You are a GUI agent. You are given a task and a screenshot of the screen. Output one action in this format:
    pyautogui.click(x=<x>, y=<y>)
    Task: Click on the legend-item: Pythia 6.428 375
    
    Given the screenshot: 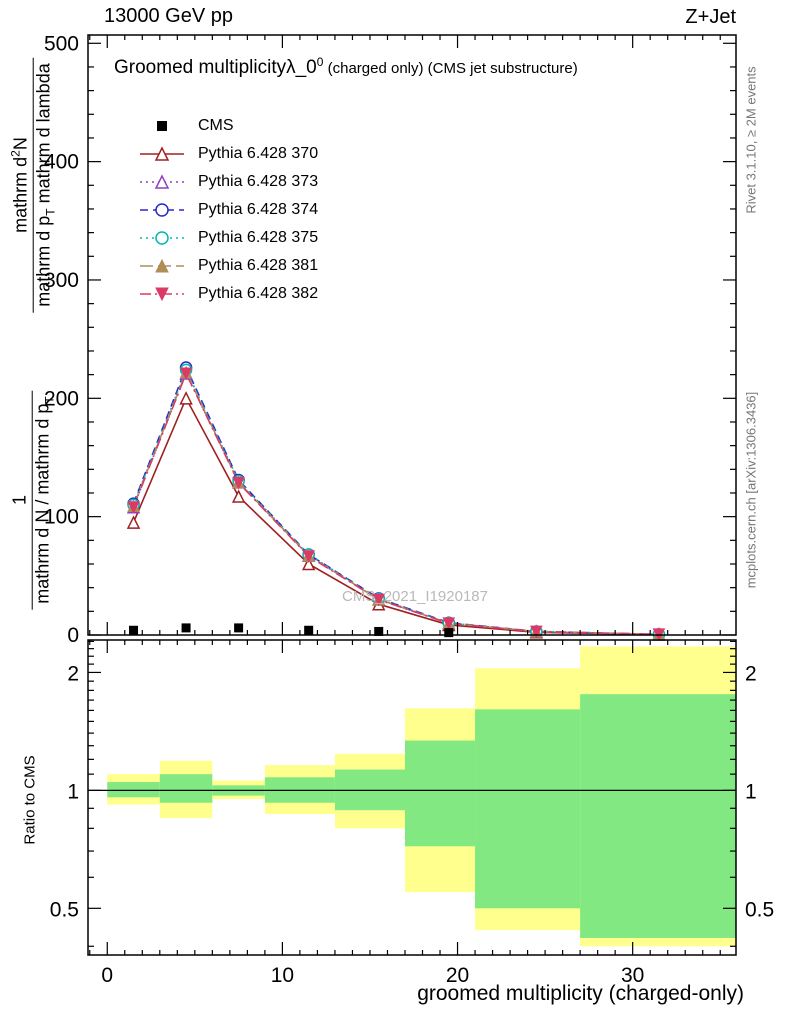 What is the action you would take?
    pyautogui.click(x=228, y=238)
    